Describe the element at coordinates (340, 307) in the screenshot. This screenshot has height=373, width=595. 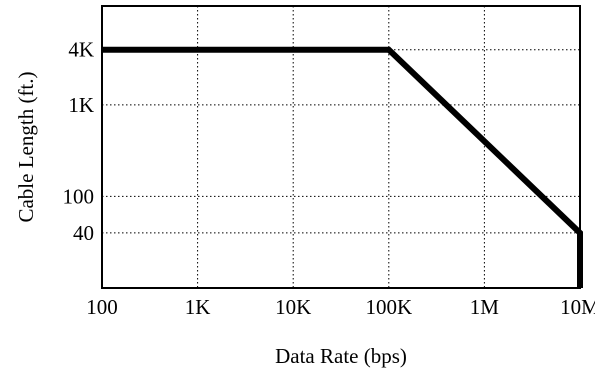
I see `x-tick-labels: 100 1K 10K 100K 1M 10M` at that location.